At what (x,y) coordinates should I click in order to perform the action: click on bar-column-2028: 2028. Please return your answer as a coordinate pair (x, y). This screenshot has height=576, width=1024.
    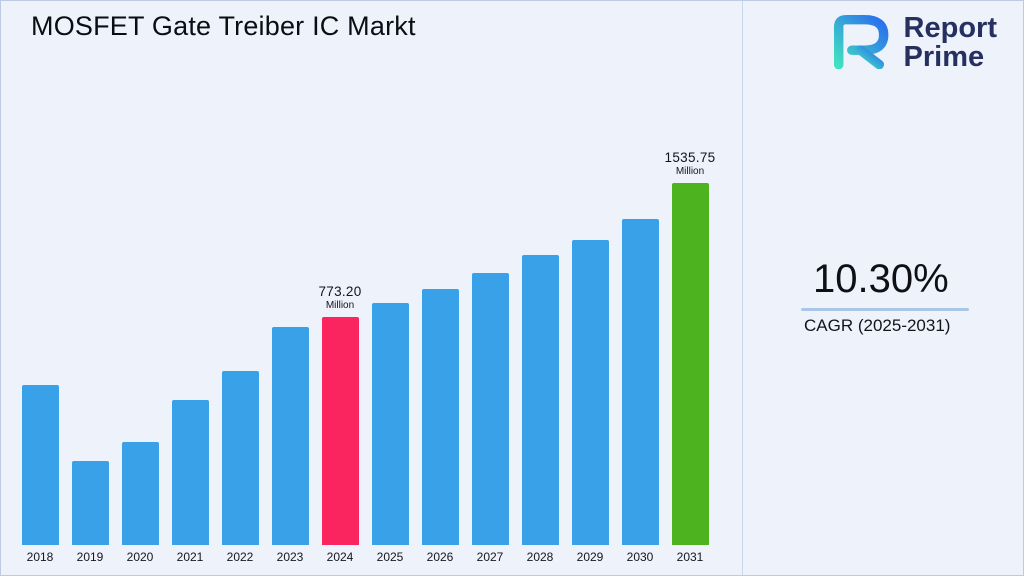
    Looking at the image, I should click on (540, 412).